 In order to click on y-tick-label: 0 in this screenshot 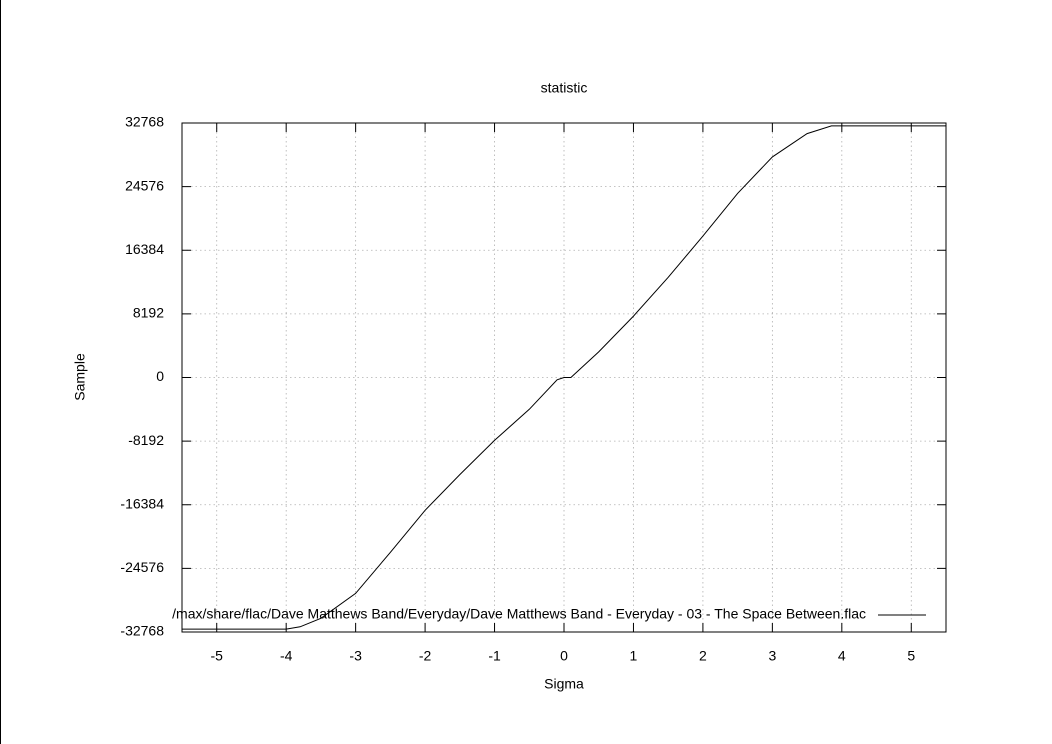, I will do `click(160, 376)`.